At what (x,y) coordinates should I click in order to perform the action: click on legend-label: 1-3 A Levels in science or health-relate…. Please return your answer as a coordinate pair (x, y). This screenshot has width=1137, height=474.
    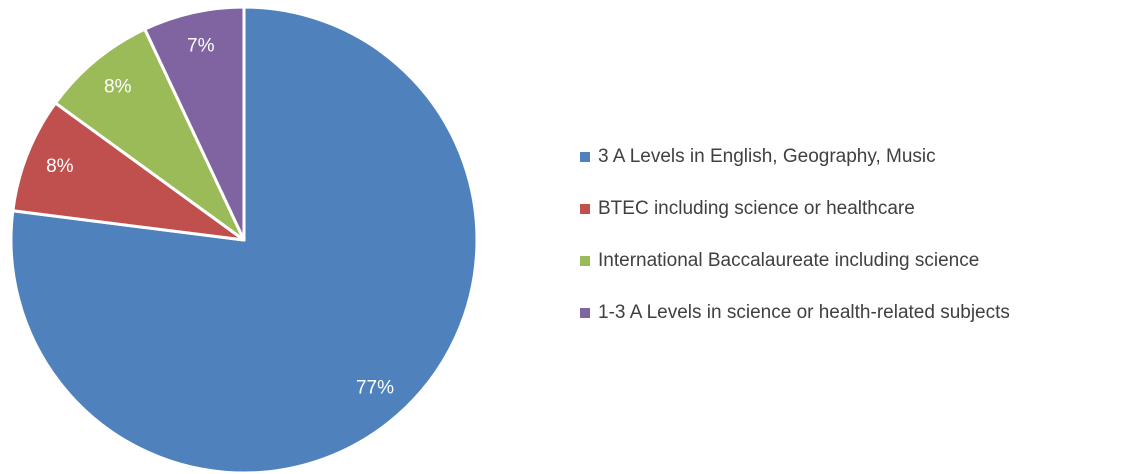
    Looking at the image, I should click on (804, 312).